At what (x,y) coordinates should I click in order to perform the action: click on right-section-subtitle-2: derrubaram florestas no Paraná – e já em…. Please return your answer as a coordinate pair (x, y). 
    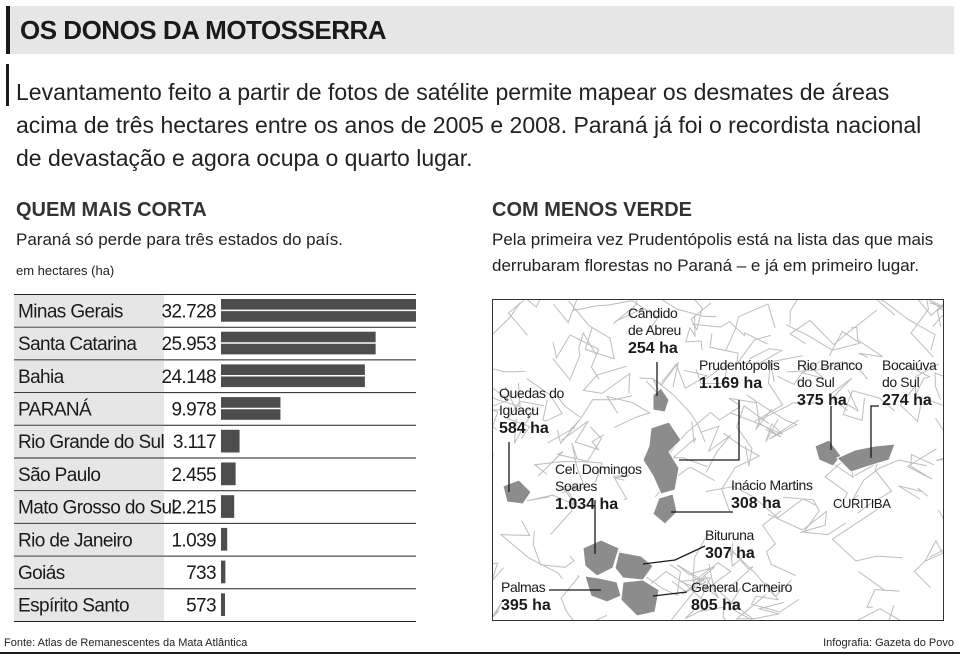
    Looking at the image, I should click on (706, 265).